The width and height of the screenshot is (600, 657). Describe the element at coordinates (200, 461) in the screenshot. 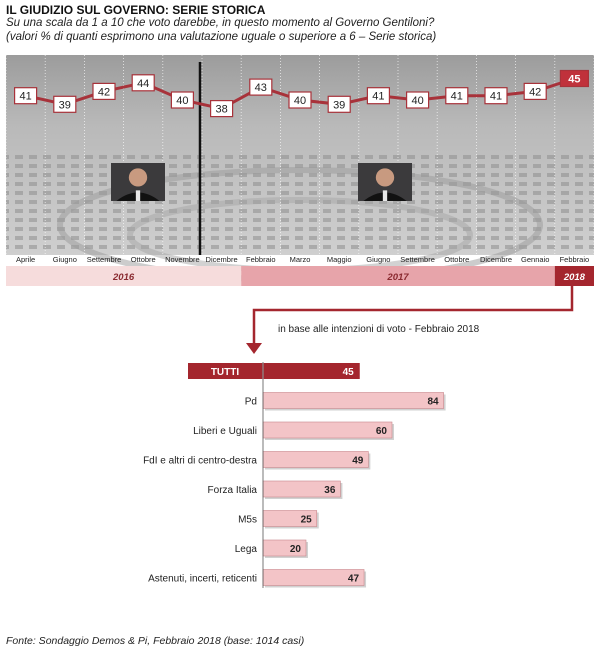

I see `bar-category-label: FdI e altri di centro-destra` at that location.